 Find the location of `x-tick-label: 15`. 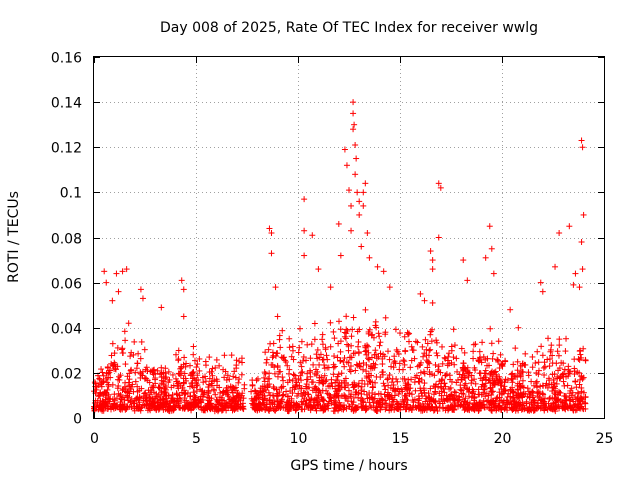

x-tick-label: 15 is located at coordinates (401, 439).